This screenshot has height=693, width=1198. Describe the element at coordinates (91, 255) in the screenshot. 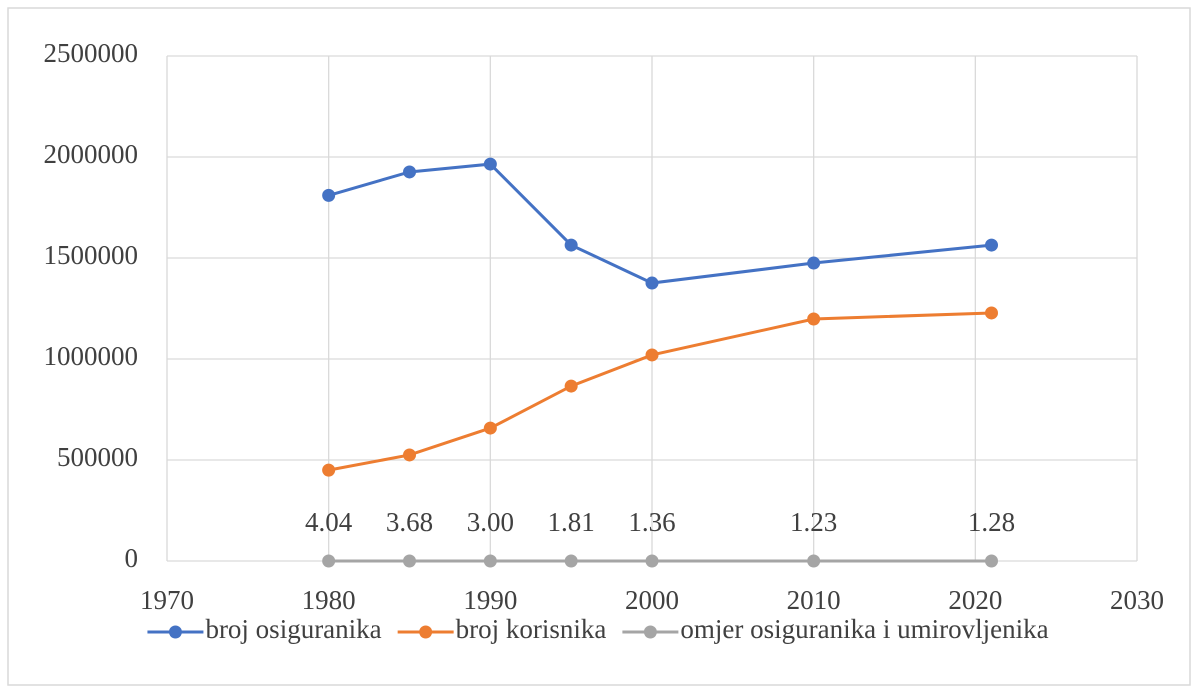

I see `y-tick-label: 1500000` at that location.